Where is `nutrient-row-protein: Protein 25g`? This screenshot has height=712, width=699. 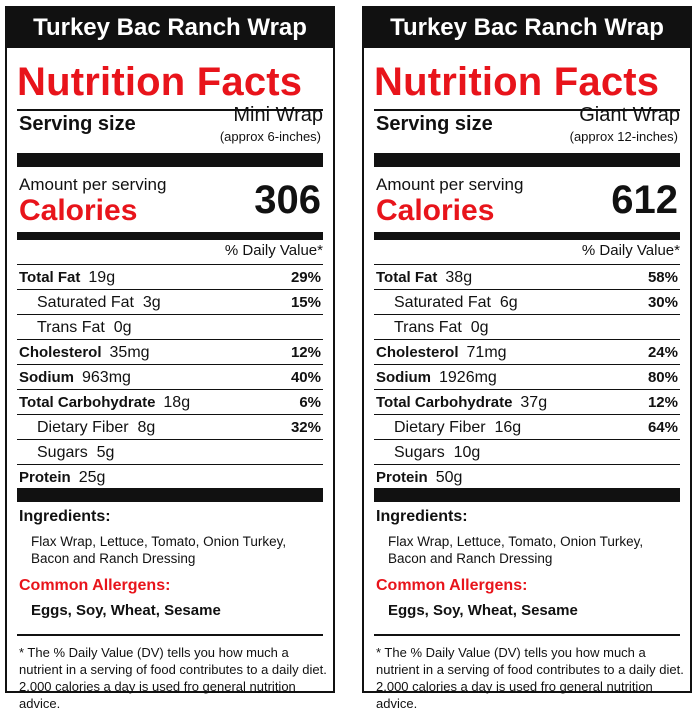 nutrient-row-protein: Protein 25g is located at coordinates (170, 477).